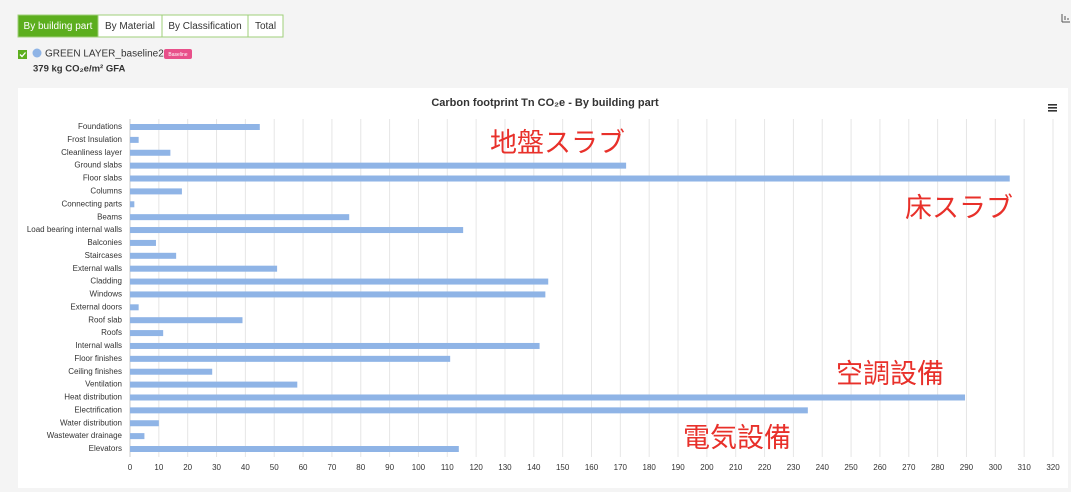 The width and height of the screenshot is (1071, 492). What do you see at coordinates (204, 26) in the screenshot?
I see `tab-label: By Classification` at bounding box center [204, 26].